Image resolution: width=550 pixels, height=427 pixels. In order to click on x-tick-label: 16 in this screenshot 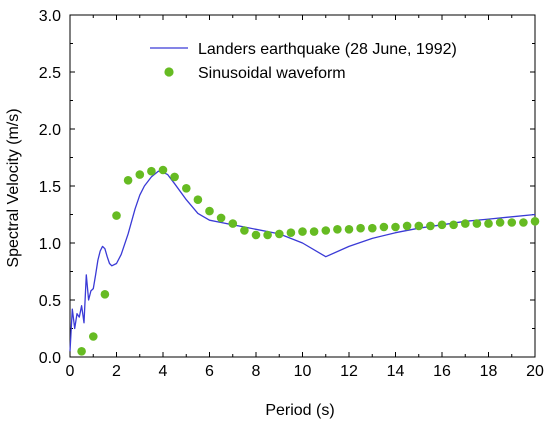, I will do `click(442, 371)`.